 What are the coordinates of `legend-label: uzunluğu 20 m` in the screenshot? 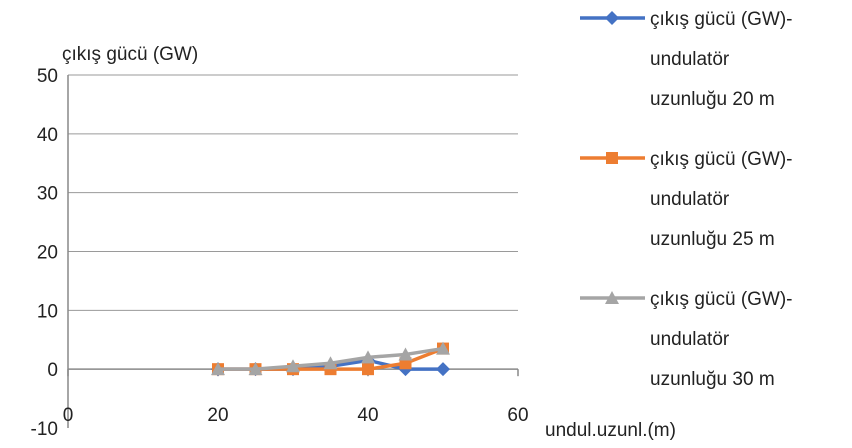 It's located at (712, 99).